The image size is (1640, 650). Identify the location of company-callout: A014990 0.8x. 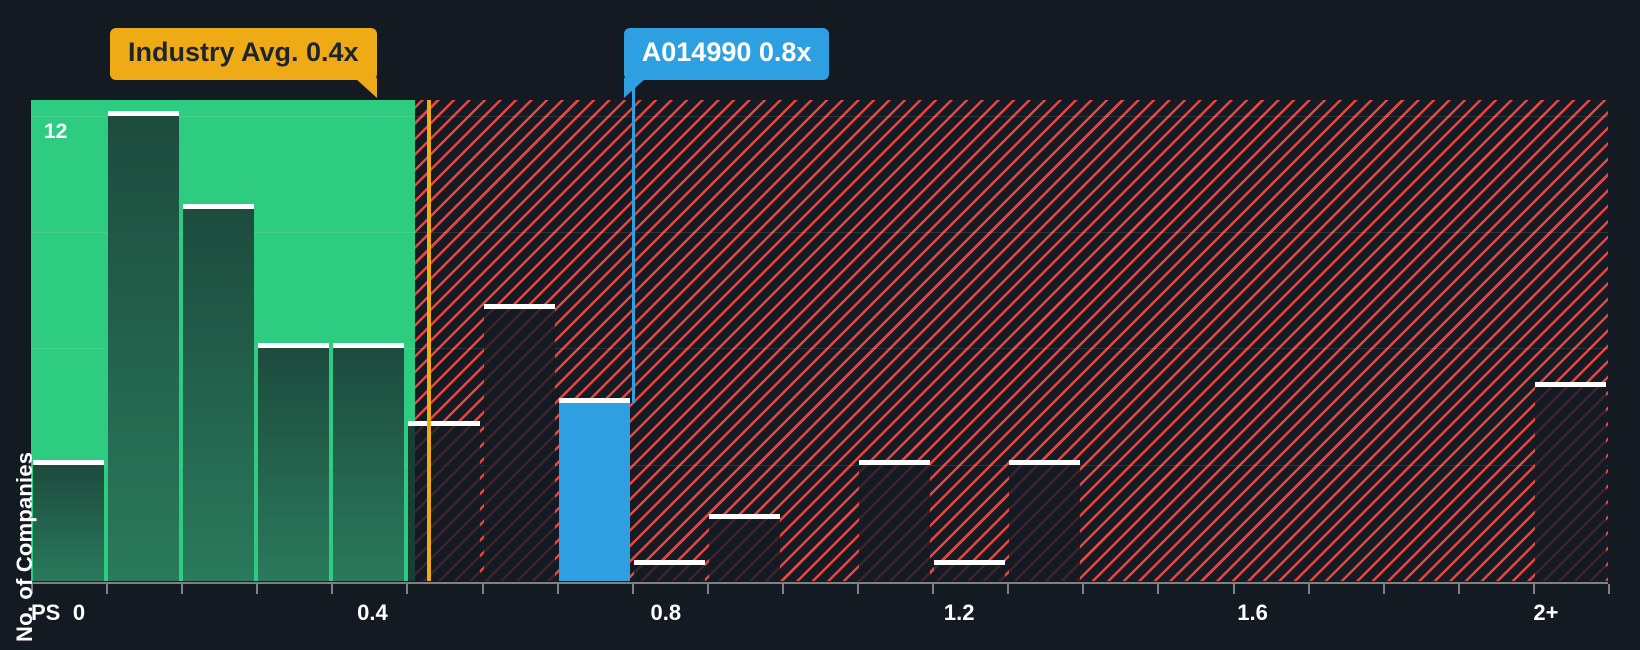
(726, 63).